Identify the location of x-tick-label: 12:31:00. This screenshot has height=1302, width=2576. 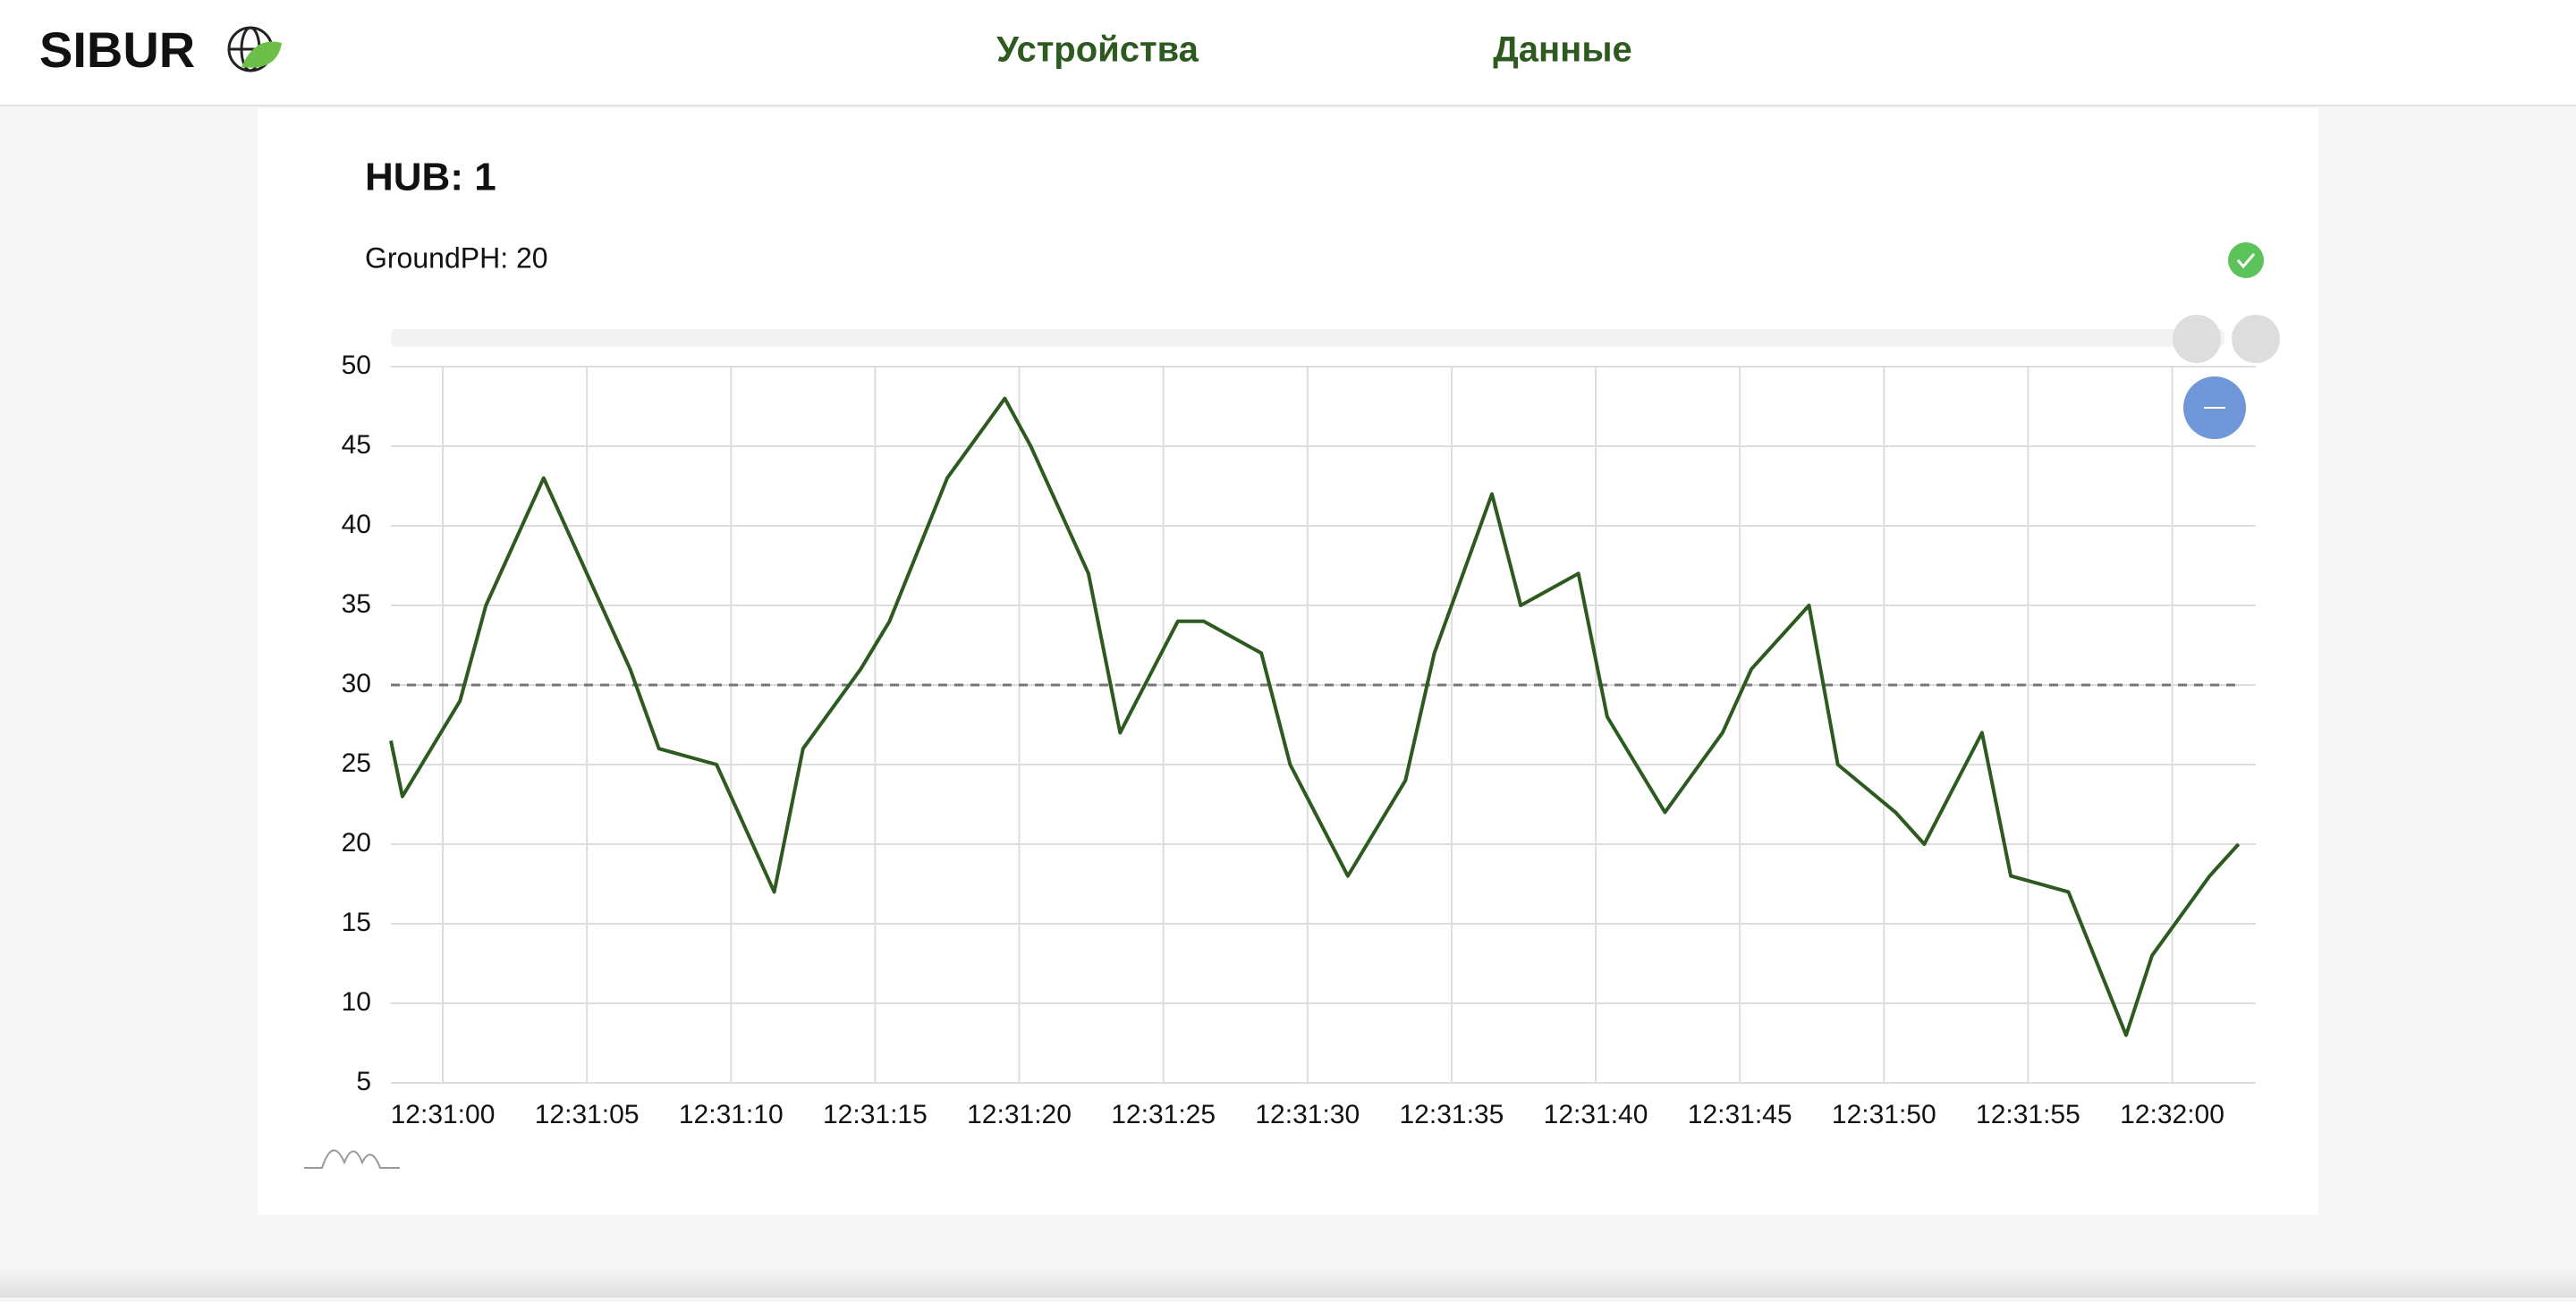
(443, 1114).